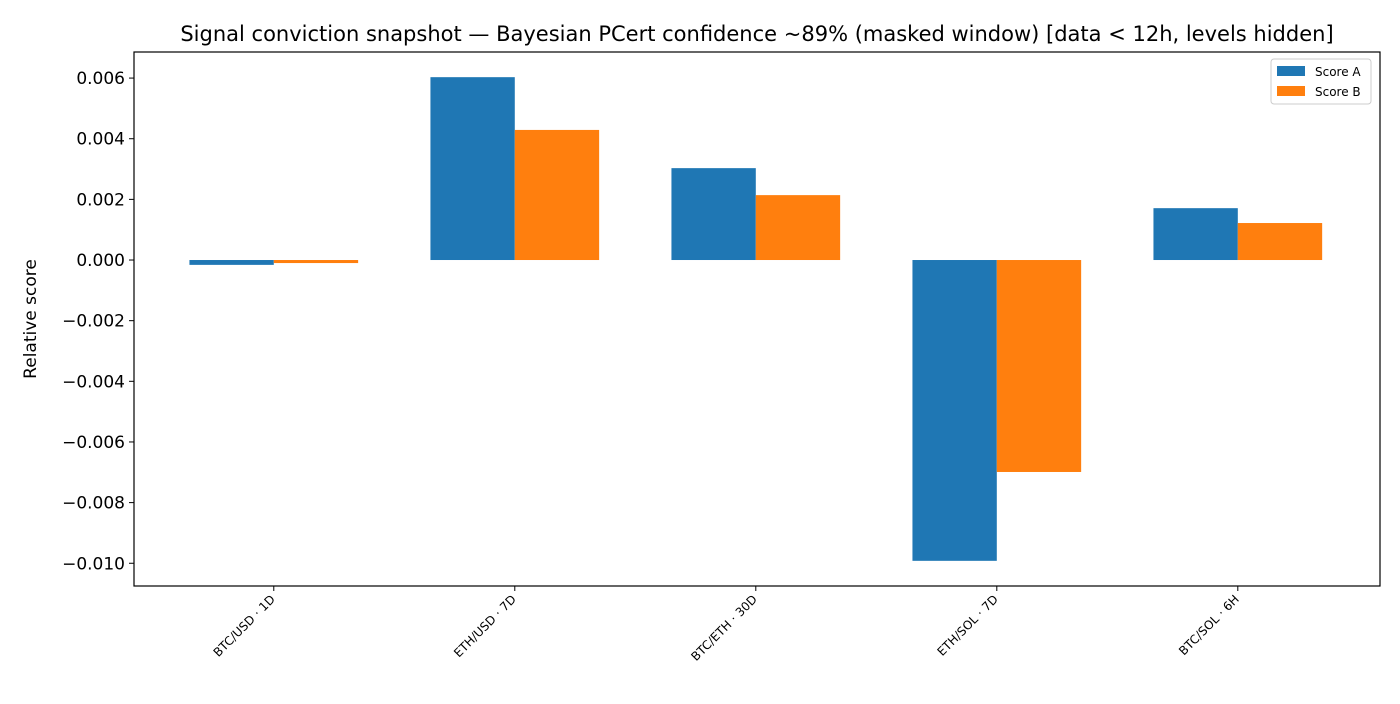 The width and height of the screenshot is (1400, 704). I want to click on legend: Score A Score B, so click(1321, 81).